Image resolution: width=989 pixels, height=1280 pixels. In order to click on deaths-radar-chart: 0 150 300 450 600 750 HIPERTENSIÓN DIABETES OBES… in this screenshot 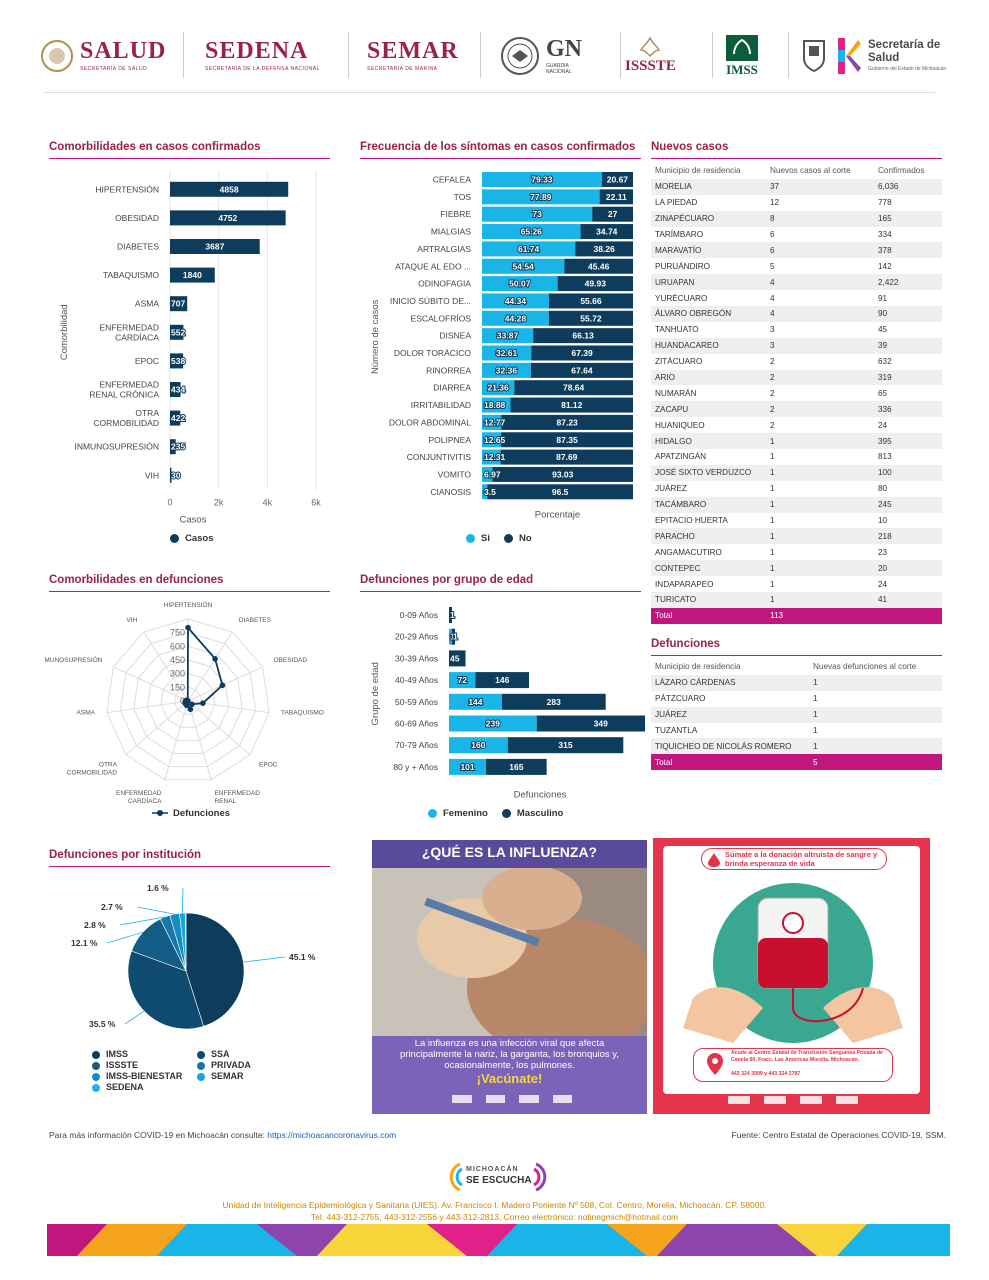, I will do `click(184, 701)`.